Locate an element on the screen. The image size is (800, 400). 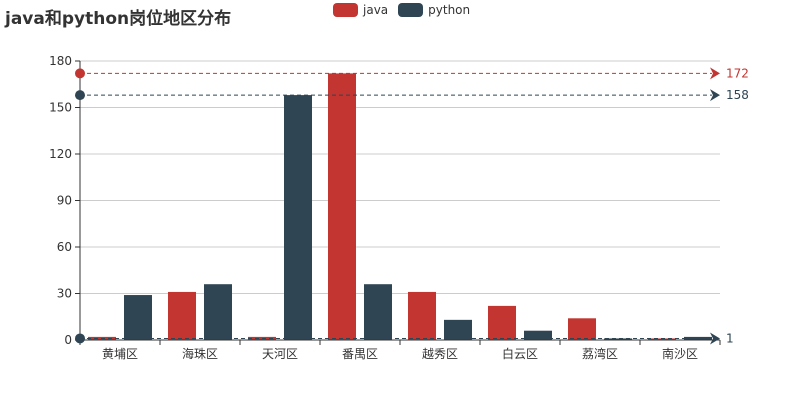
legend-item-python: python is located at coordinates (434, 10).